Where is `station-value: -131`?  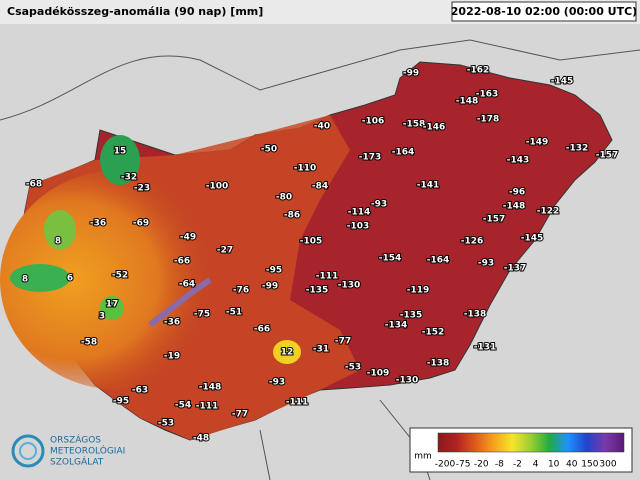
station-value: -131 is located at coordinates (485, 348).